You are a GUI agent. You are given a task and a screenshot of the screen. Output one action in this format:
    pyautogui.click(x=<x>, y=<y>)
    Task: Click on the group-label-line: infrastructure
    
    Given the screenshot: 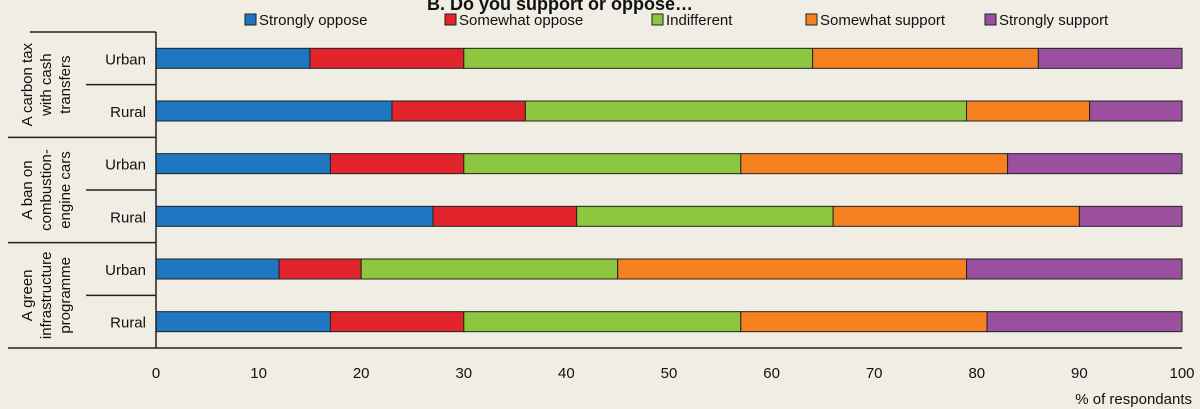 What is the action you would take?
    pyautogui.click(x=46, y=296)
    